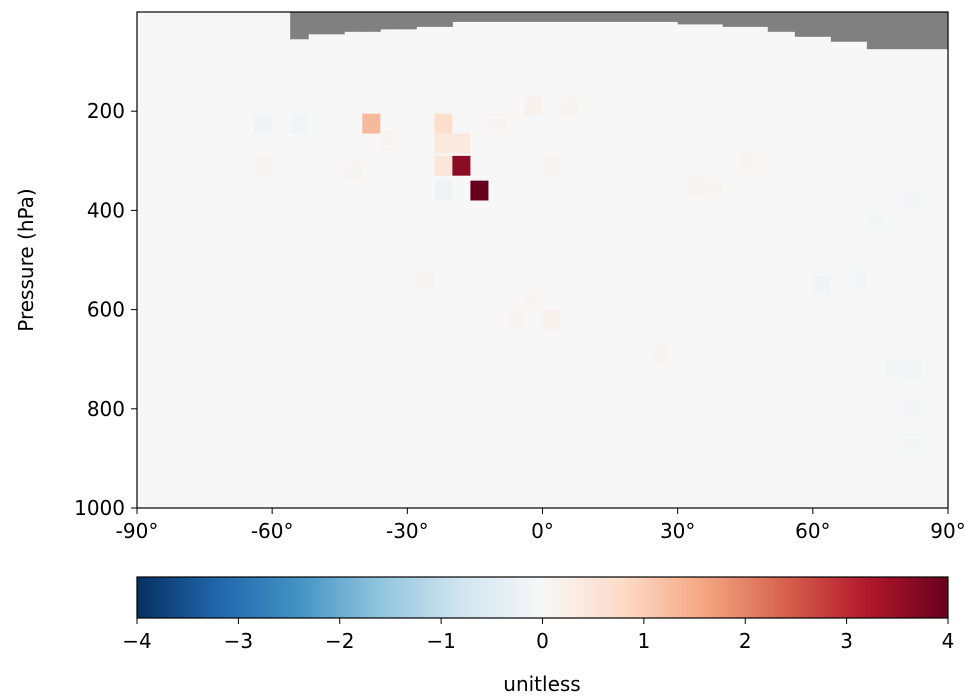 The image size is (973, 697). What do you see at coordinates (542, 531) in the screenshot?
I see `x-tick-label: 0°` at bounding box center [542, 531].